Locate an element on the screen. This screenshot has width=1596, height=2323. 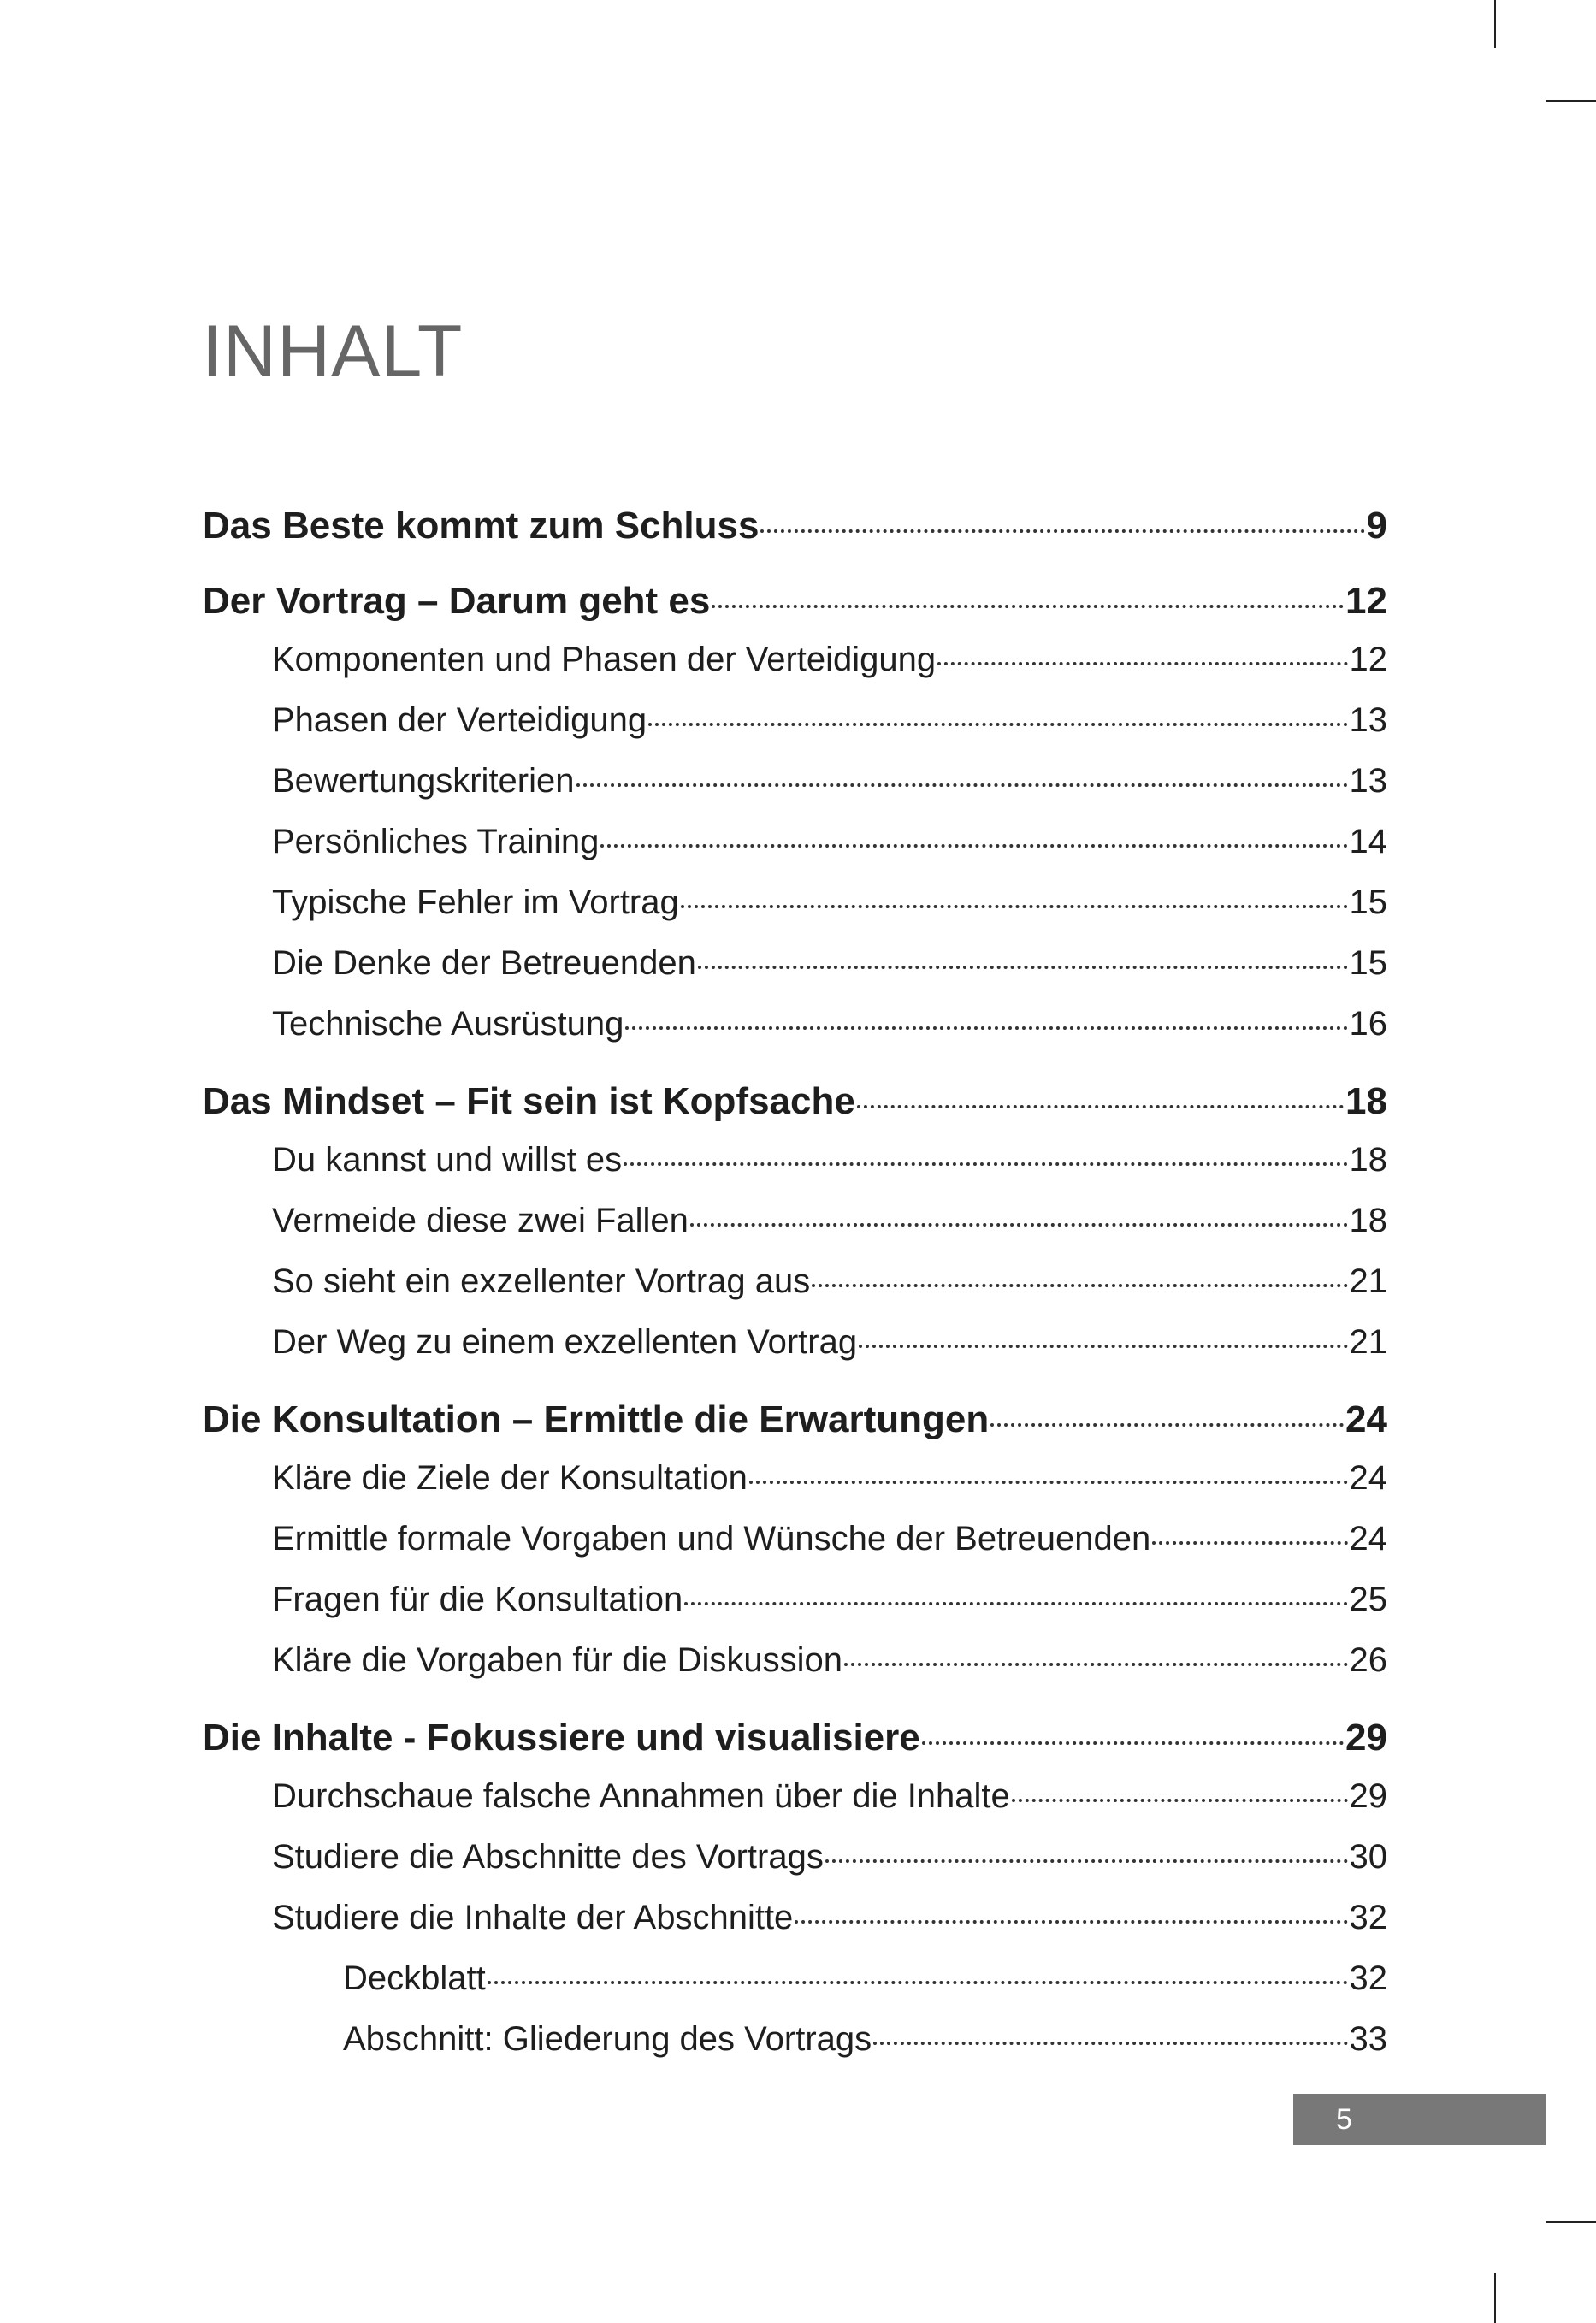
toc-entry-page: 26 is located at coordinates (1368, 1660).